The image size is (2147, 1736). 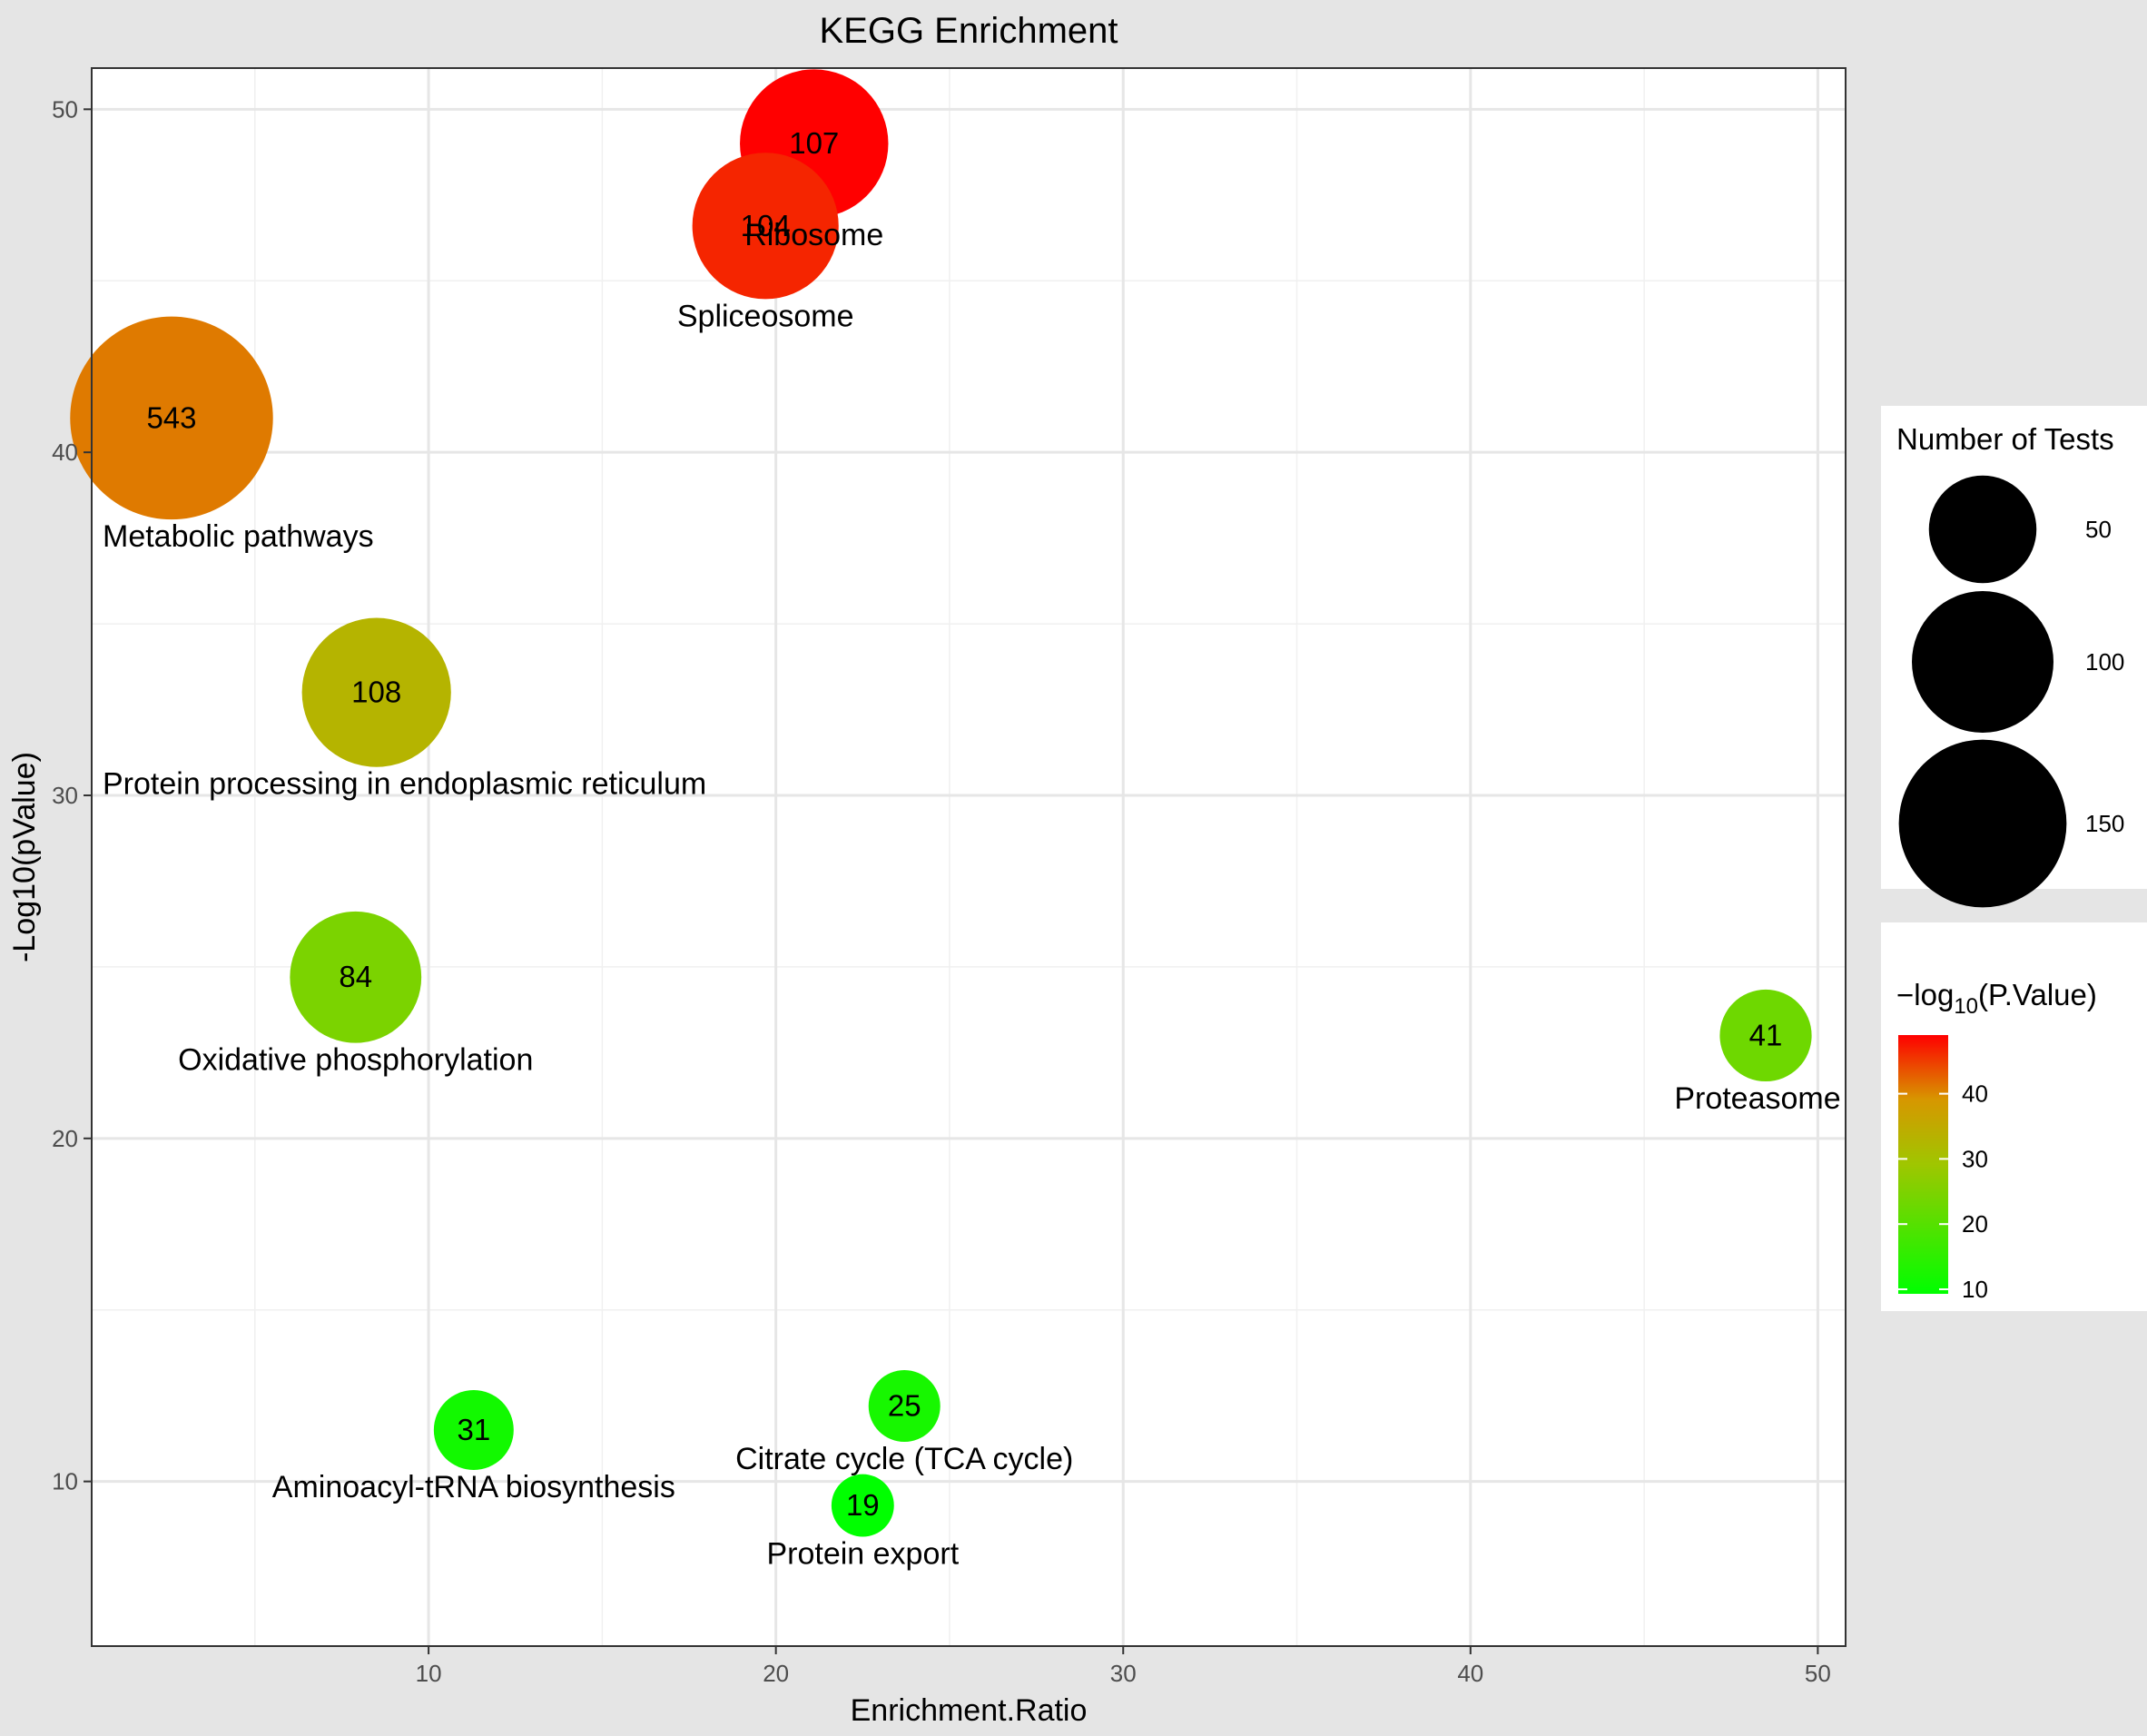 I want to click on point-name-label: Protein export, so click(x=863, y=1554).